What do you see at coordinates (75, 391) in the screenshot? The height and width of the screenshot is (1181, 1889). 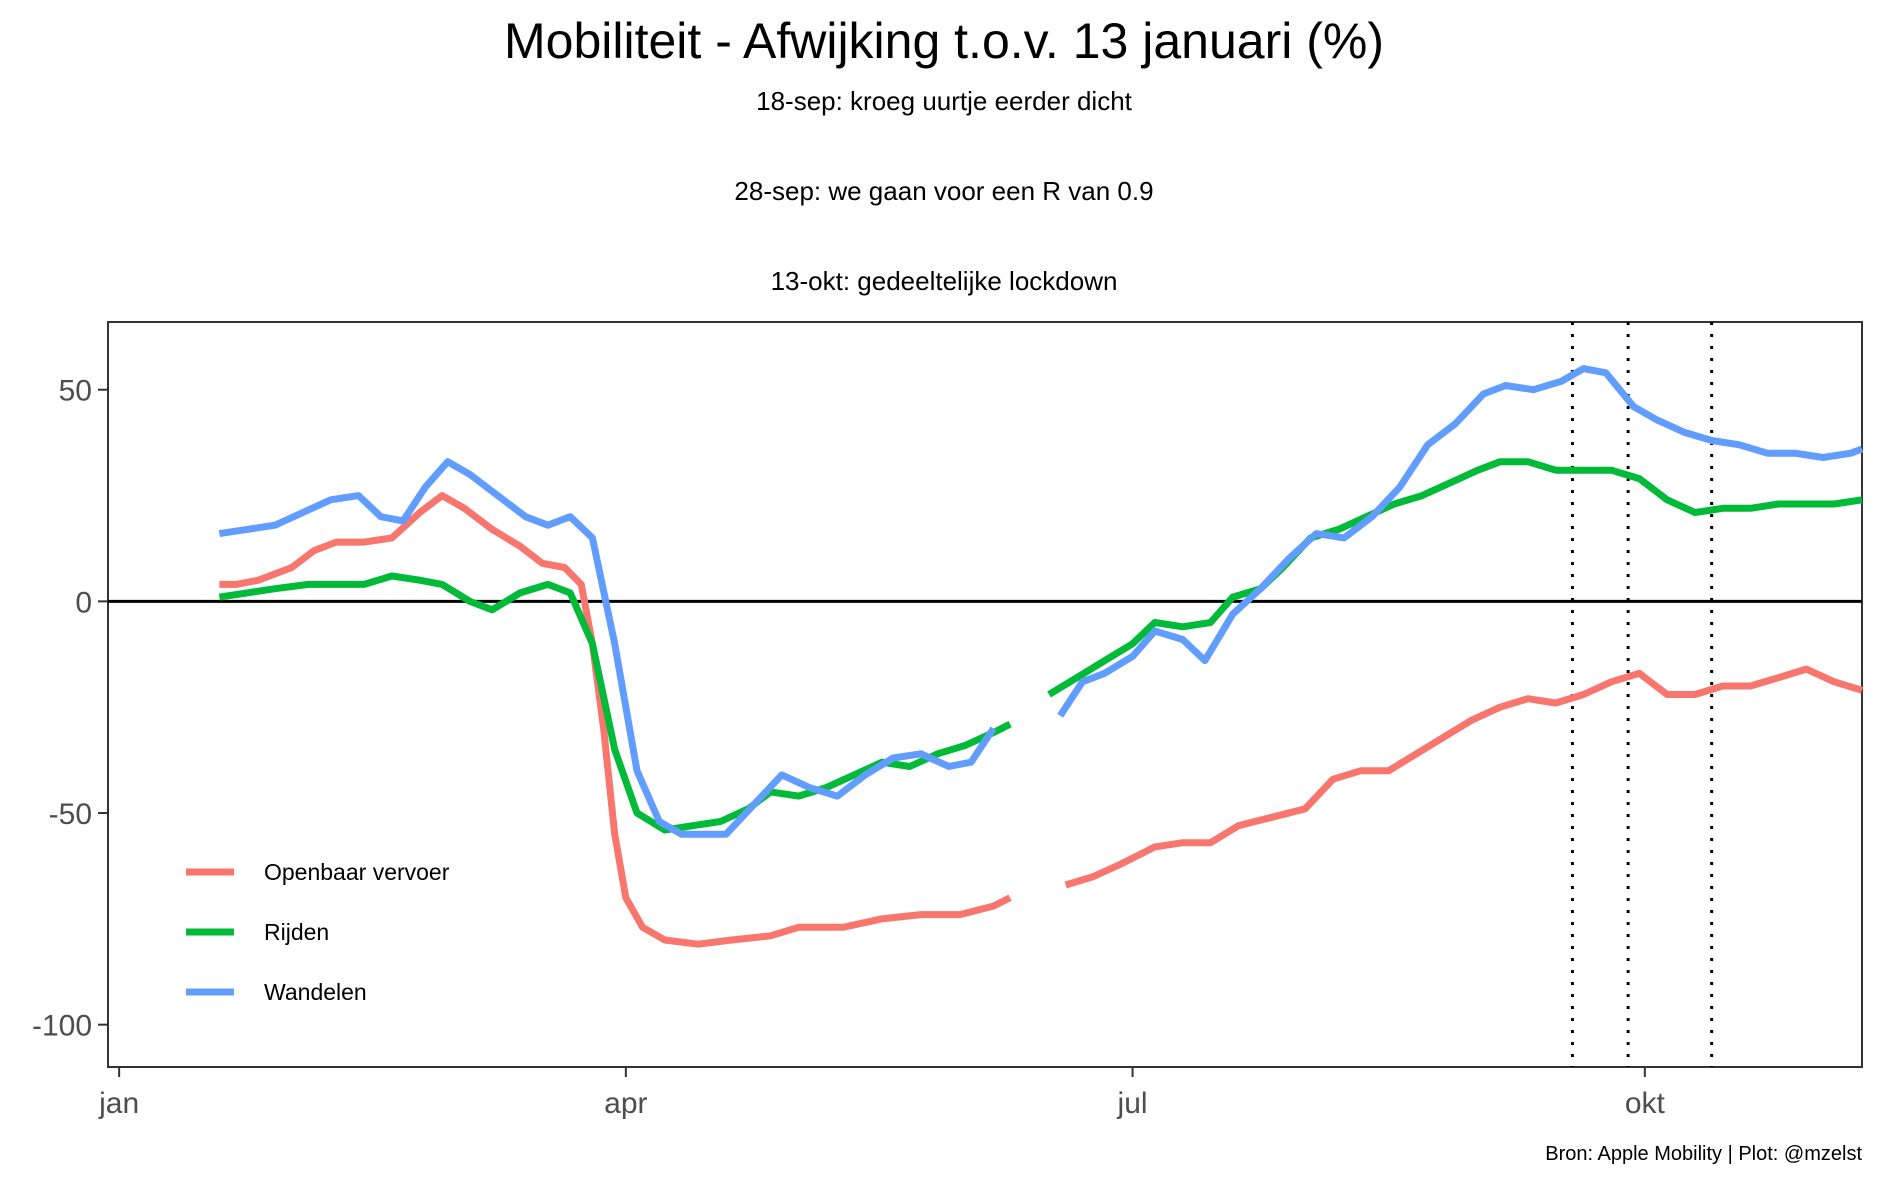 I see `y-tick-label: 50` at bounding box center [75, 391].